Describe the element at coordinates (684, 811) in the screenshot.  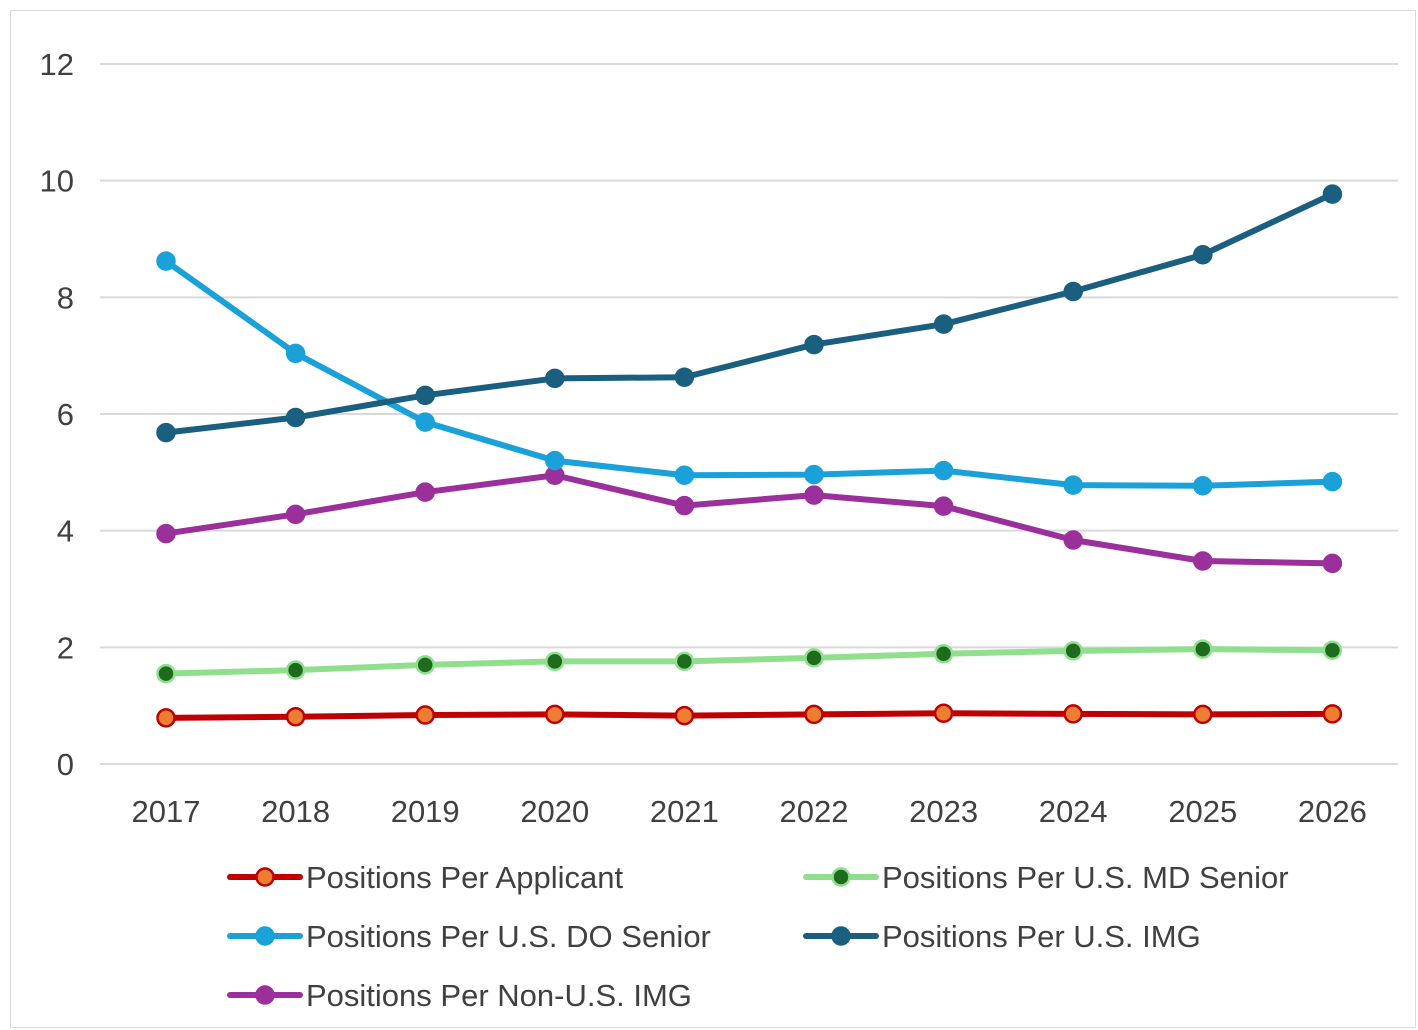
I see `x-tick-label: 2021` at that location.